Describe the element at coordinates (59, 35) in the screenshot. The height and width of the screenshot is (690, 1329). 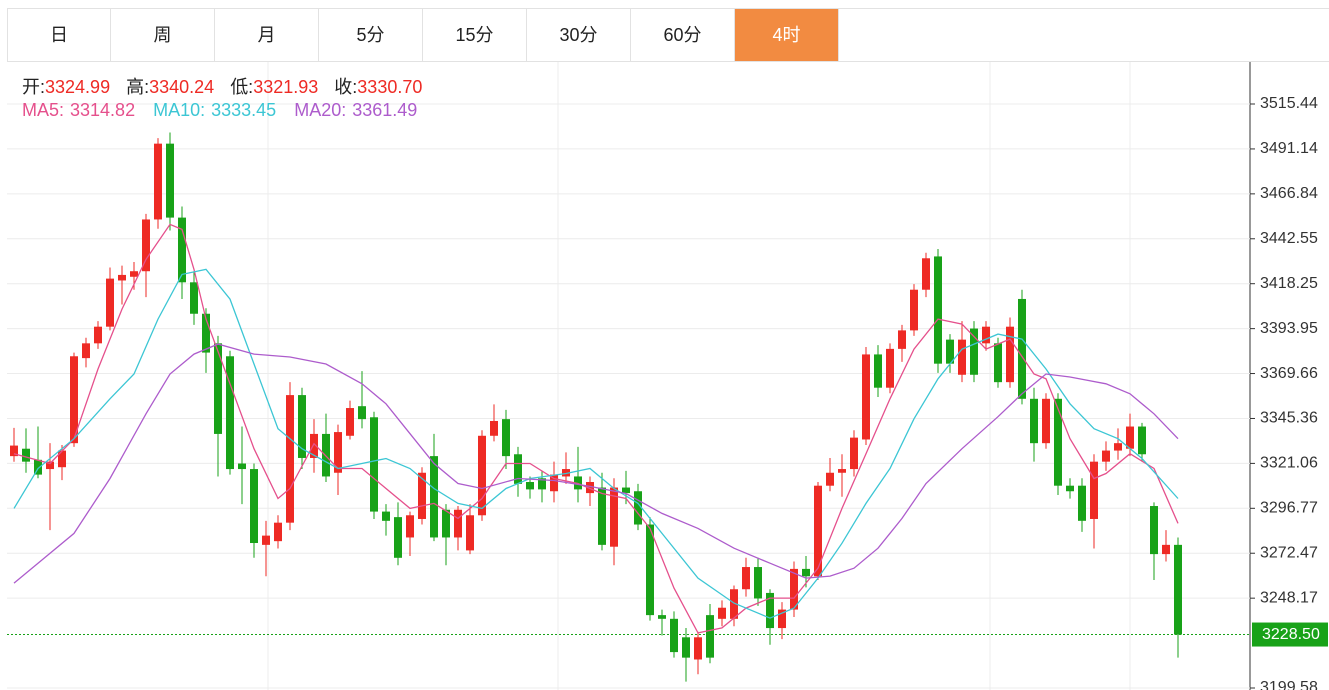
I see `period-tab: 日` at that location.